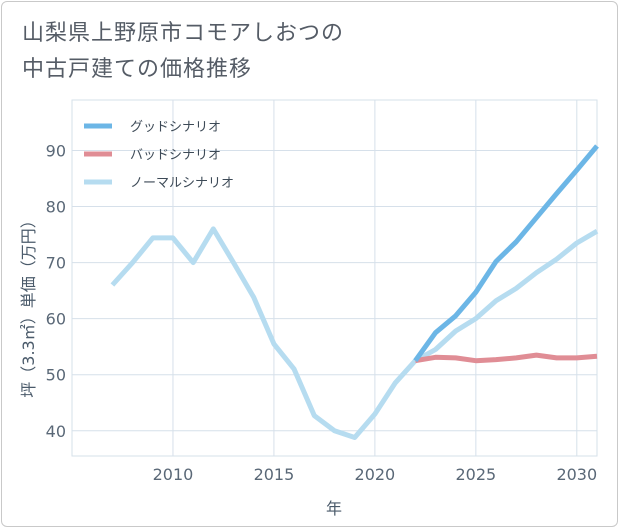  I want to click on x-tick-label: 2015, so click(274, 474).